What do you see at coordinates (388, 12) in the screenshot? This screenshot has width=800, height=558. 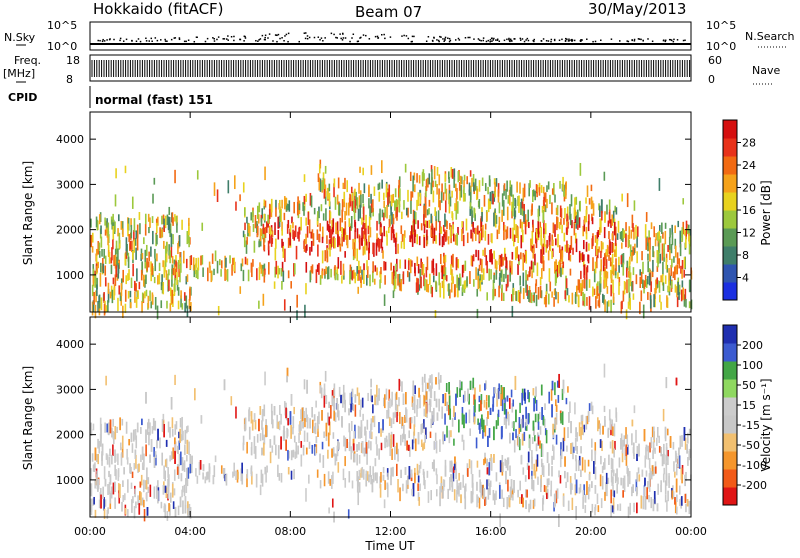 I see `beam-title: Beam 07` at bounding box center [388, 12].